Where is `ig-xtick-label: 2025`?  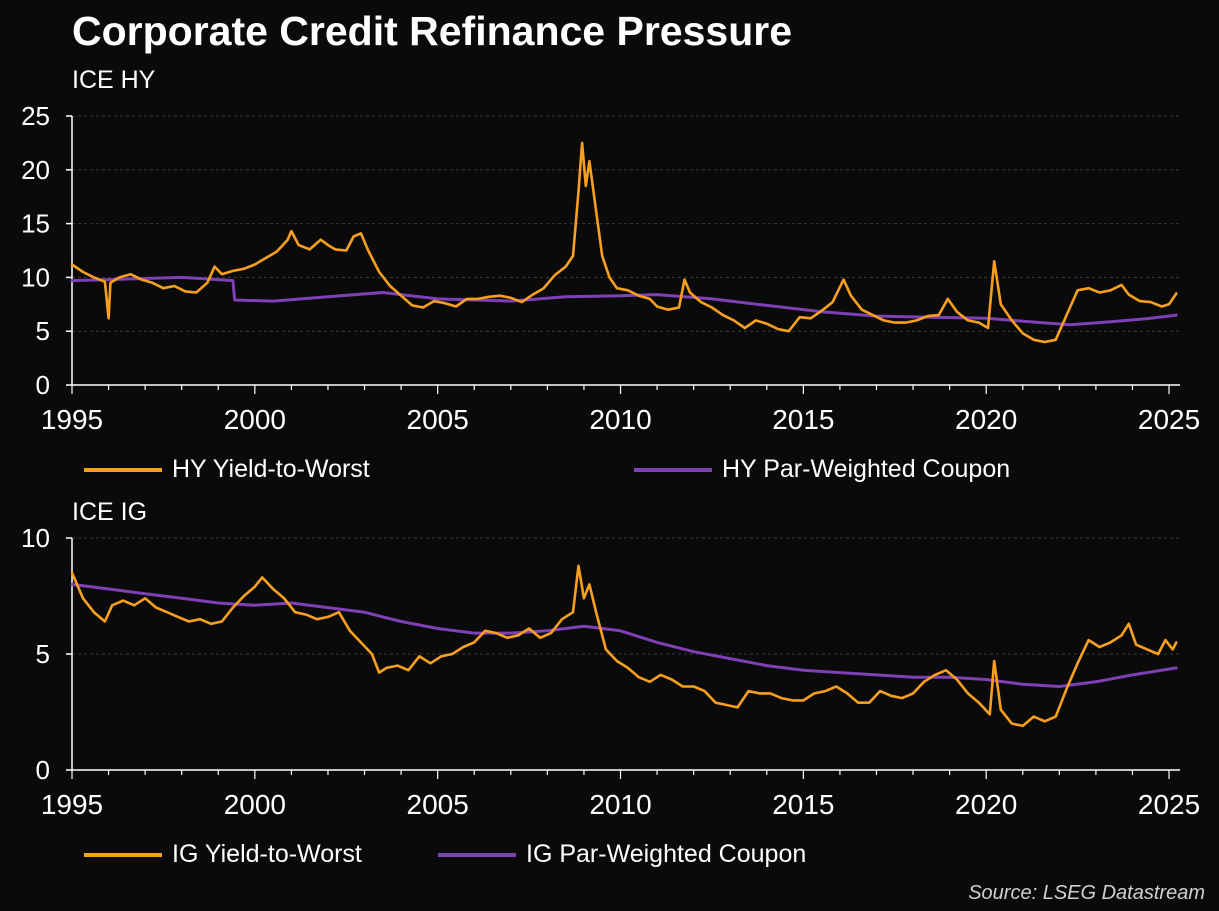 ig-xtick-label: 2025 is located at coordinates (1169, 804).